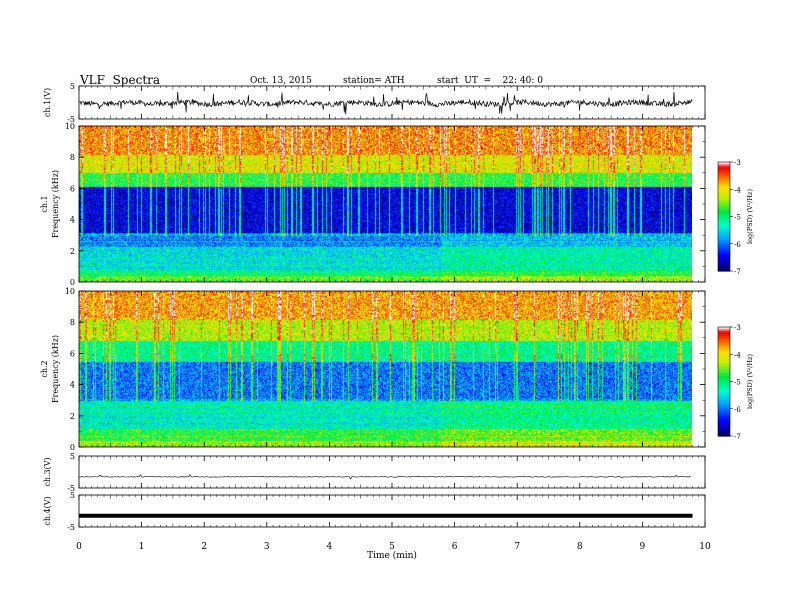  Describe the element at coordinates (47, 510) in the screenshot. I see `channel-label: ch.4(V)` at that location.